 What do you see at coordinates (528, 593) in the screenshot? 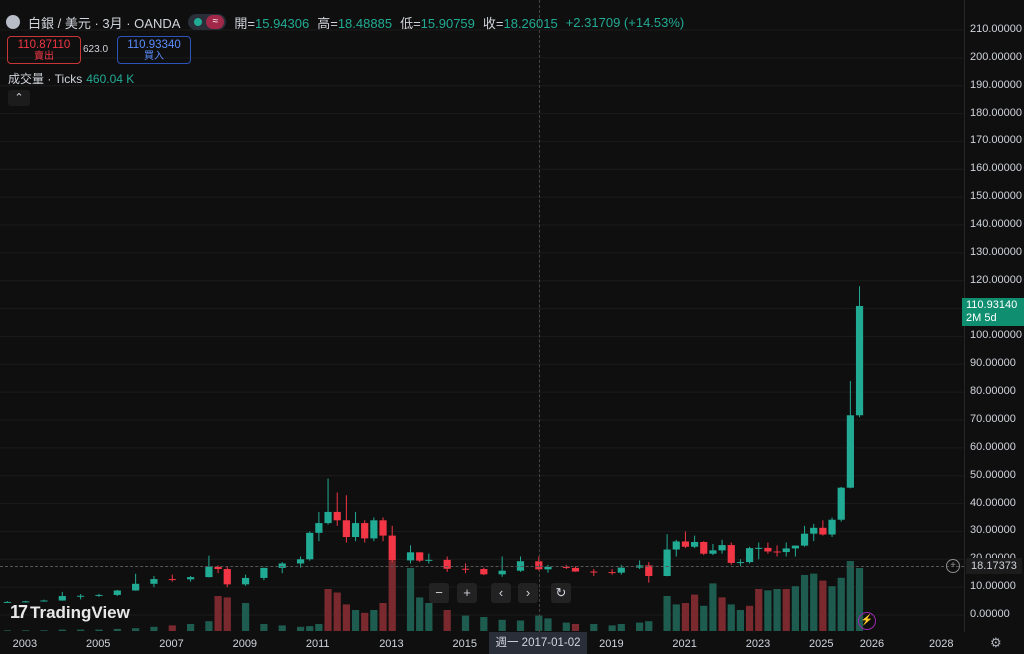
I see `scroll-right-button: ›` at bounding box center [528, 593].